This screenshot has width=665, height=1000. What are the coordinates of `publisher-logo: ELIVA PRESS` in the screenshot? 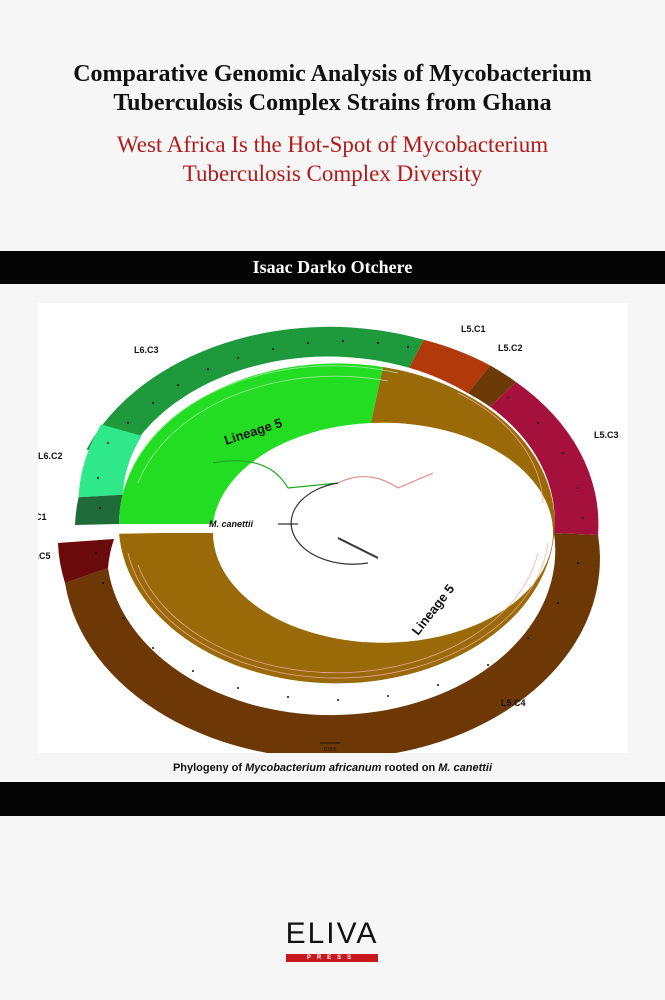 It's located at (334, 942).